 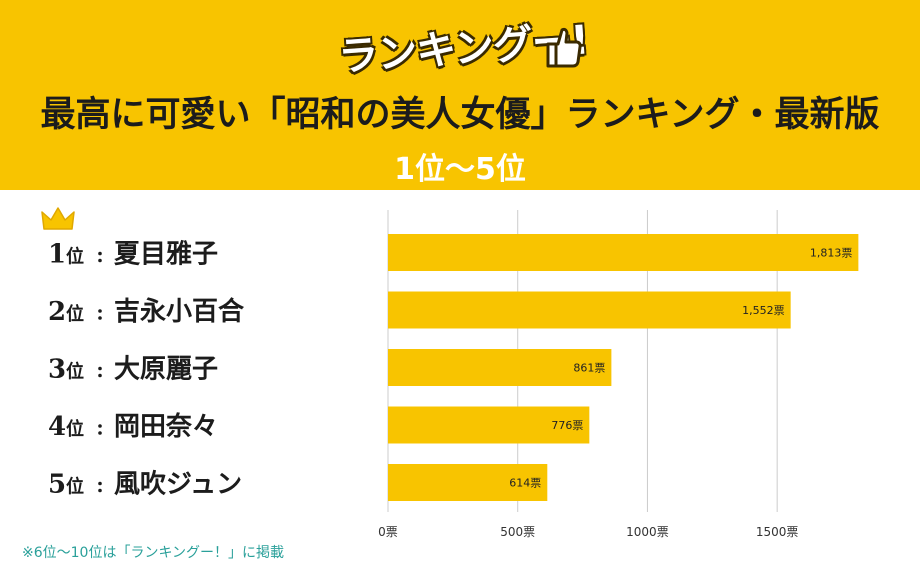 I want to click on page-title: 最高に可愛い「昭和の美人女優」ランキング・最新版, so click(x=460, y=115).